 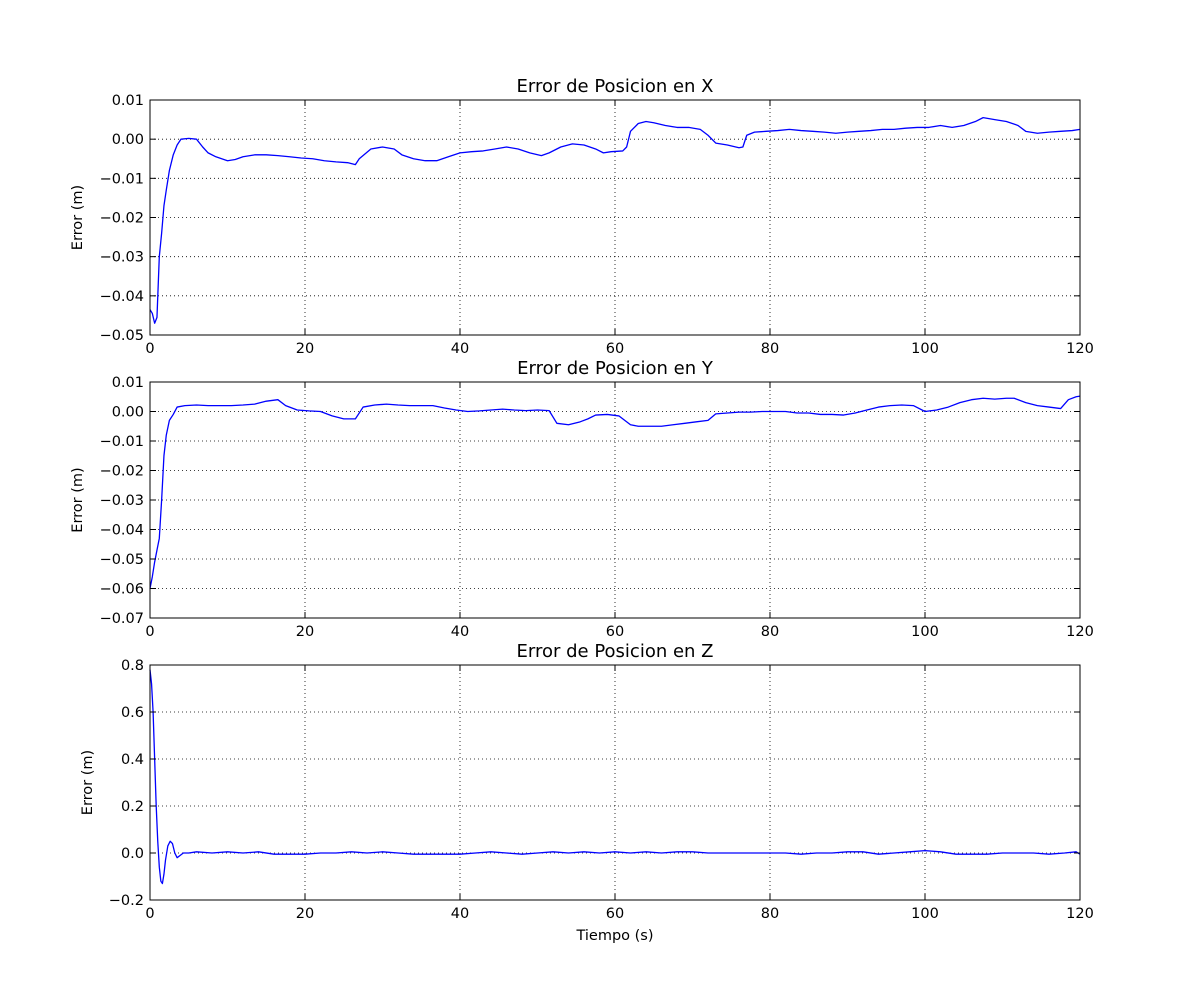 I want to click on y-tick-label: 0.6, so click(x=132, y=713).